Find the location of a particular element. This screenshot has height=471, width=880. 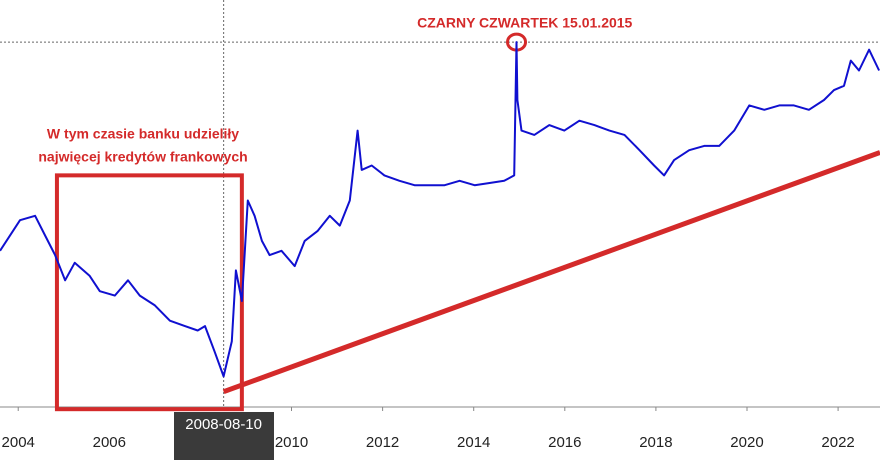

x-tick-label: 2014 is located at coordinates (473, 442).